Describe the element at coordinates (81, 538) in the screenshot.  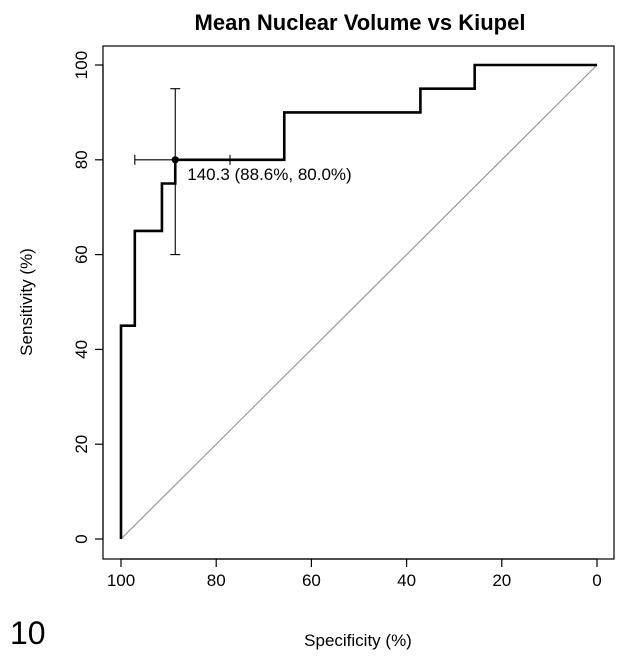
I see `y-tick-label: 0` at that location.